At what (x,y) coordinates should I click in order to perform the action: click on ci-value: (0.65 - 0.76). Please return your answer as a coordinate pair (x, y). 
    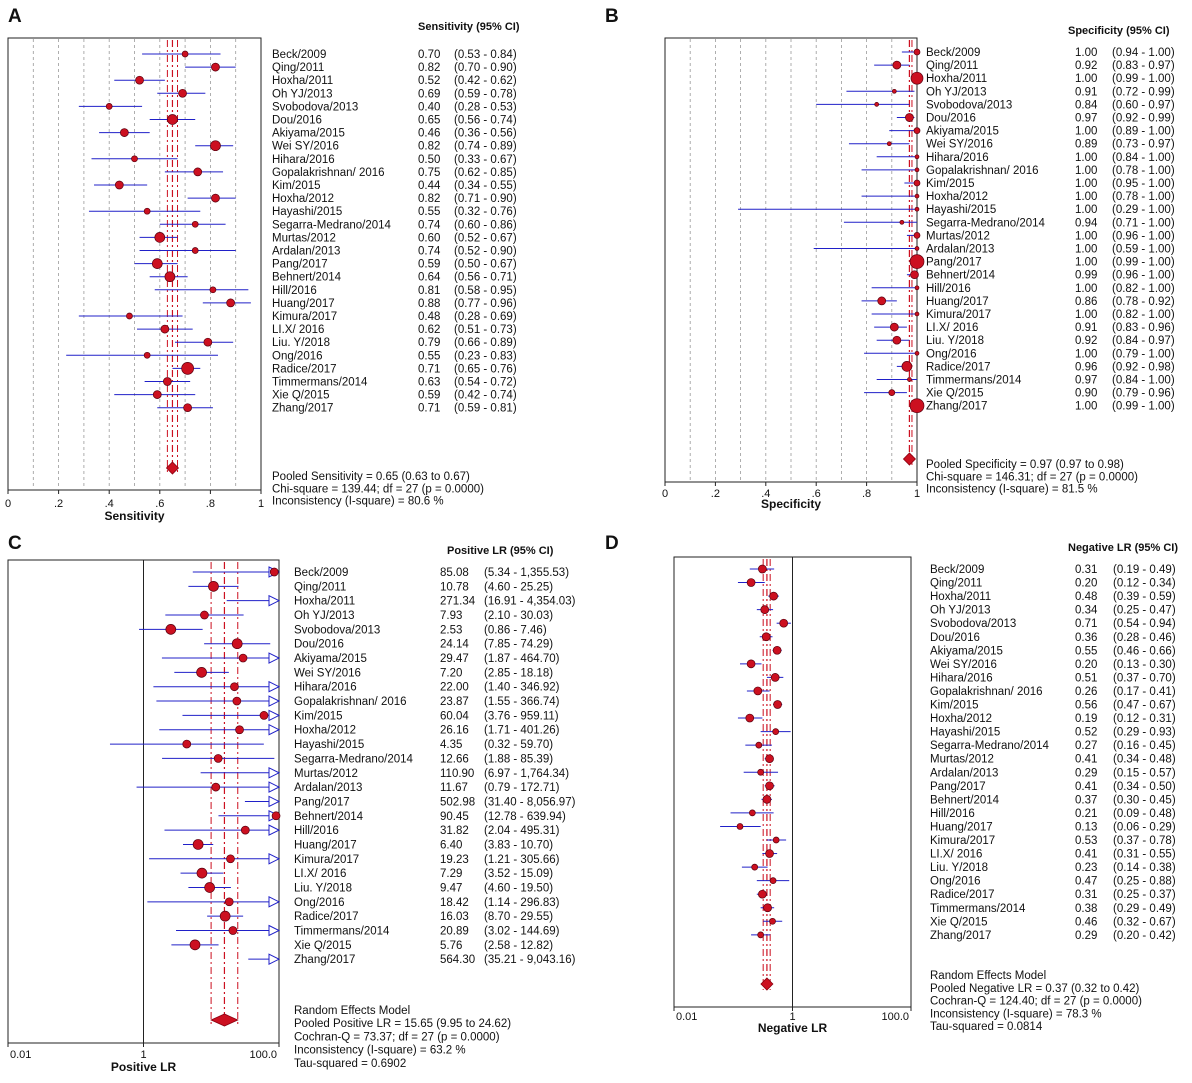
    Looking at the image, I should click on (485, 369).